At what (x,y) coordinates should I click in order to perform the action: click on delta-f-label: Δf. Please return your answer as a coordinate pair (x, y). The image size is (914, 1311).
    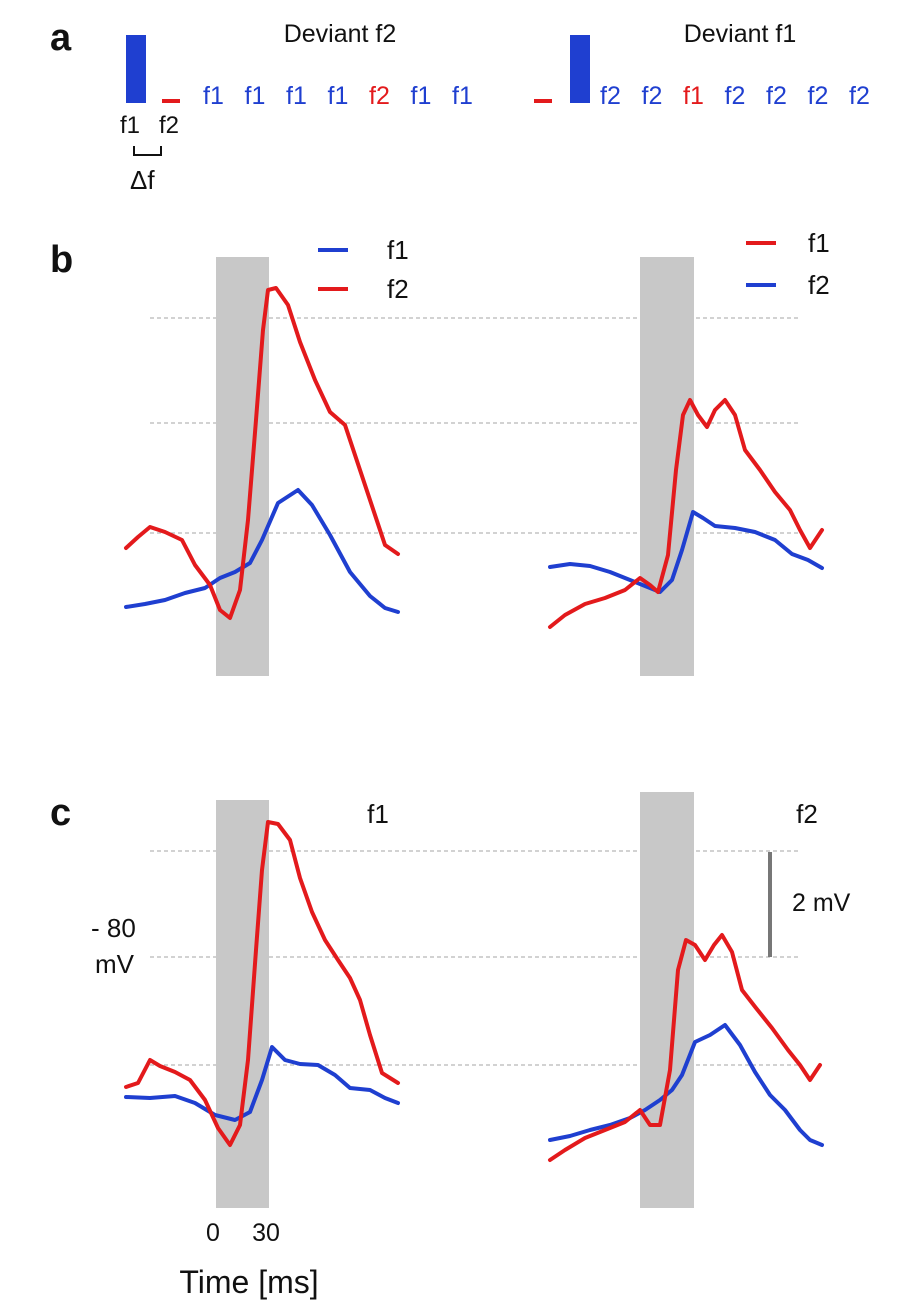
    Looking at the image, I should click on (142, 180).